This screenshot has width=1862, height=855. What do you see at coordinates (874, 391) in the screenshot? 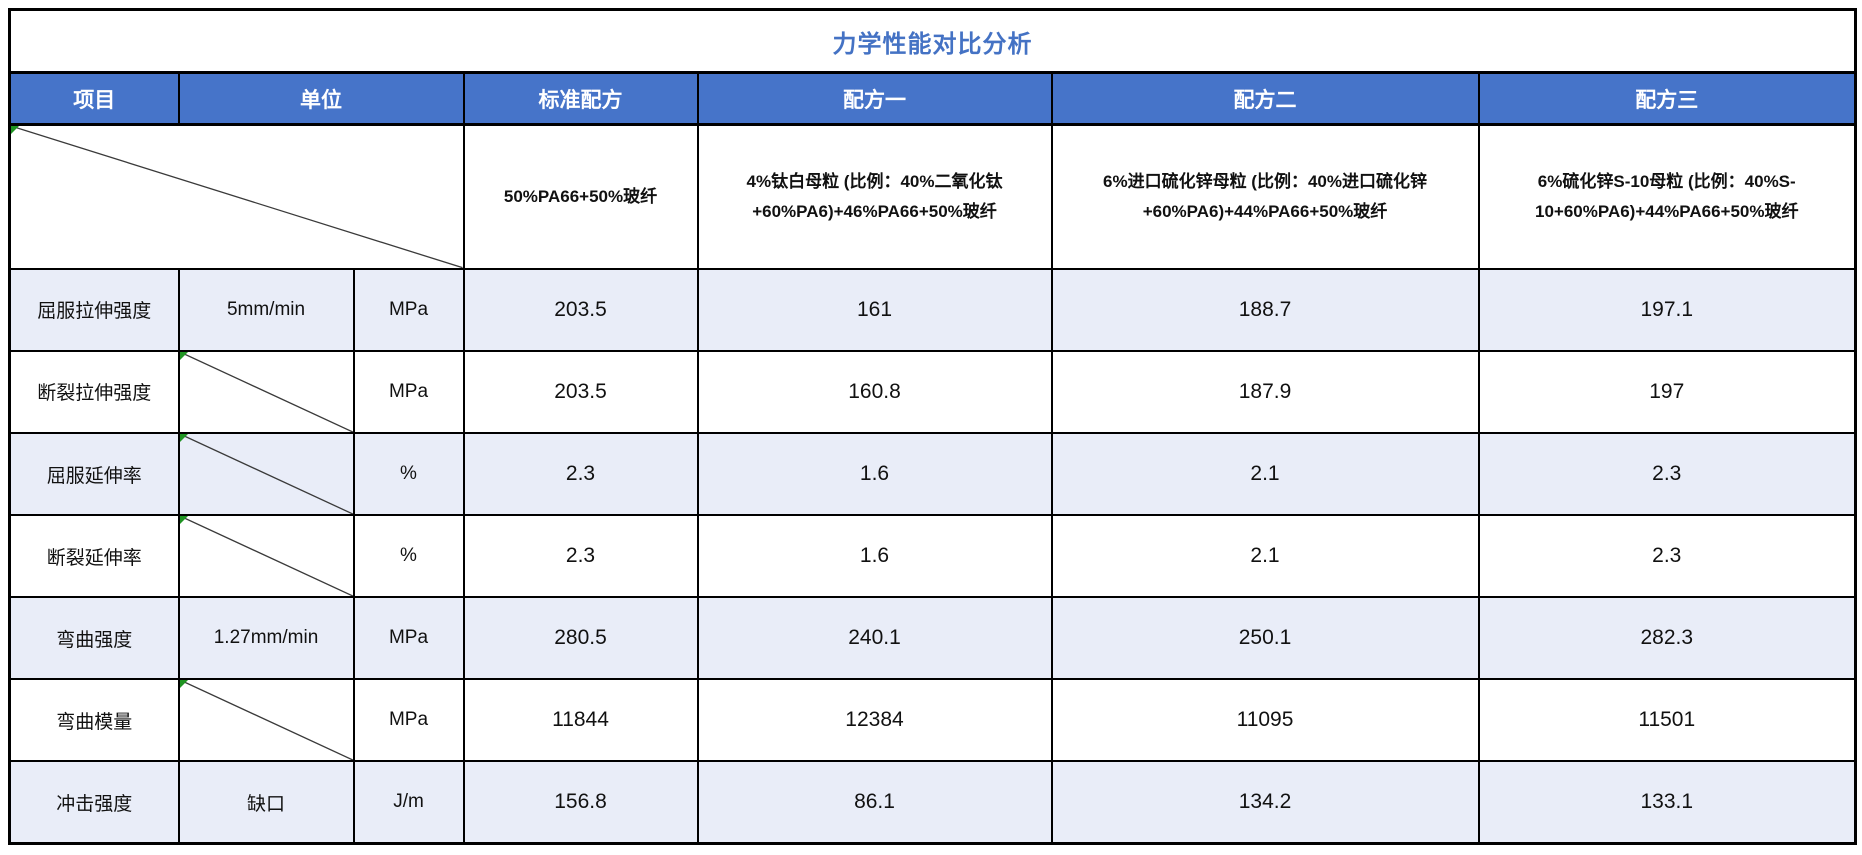
I see `value-cell: 160.8` at bounding box center [874, 391].